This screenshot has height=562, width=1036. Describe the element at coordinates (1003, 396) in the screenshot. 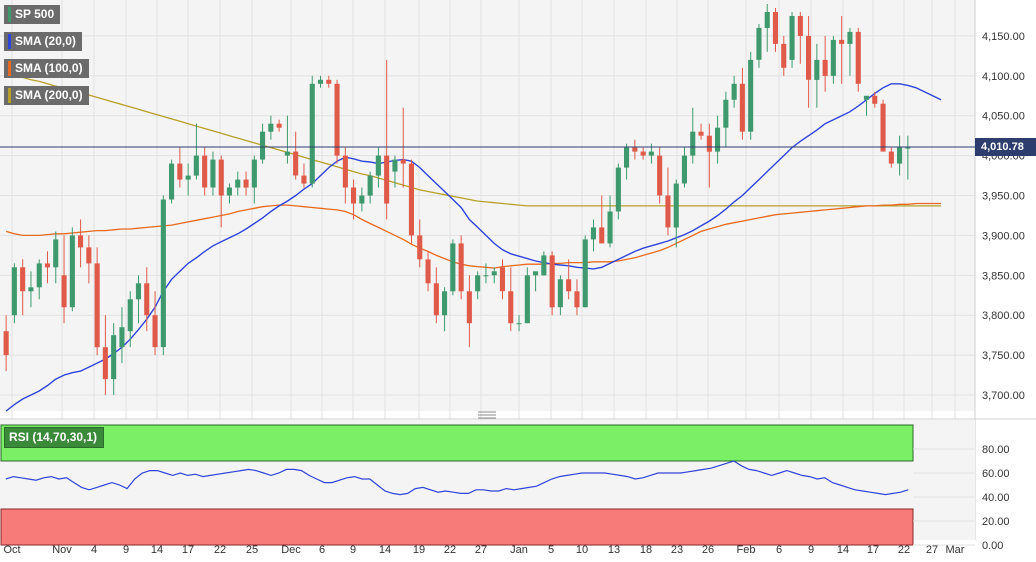

I see `price-tick-label: 3,700.00` at that location.